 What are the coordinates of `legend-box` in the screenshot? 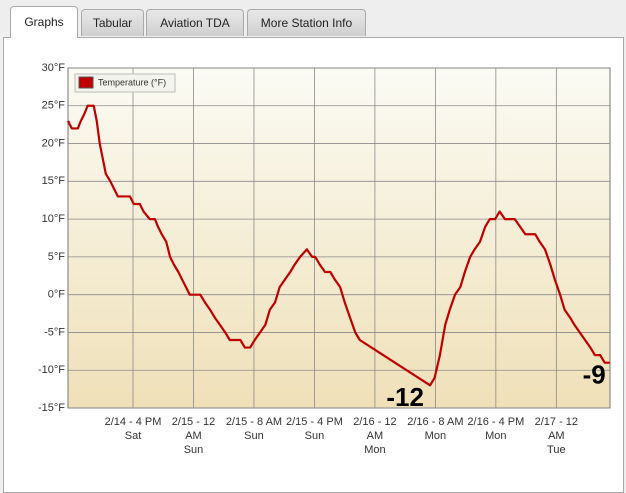 It's located at (125, 83).